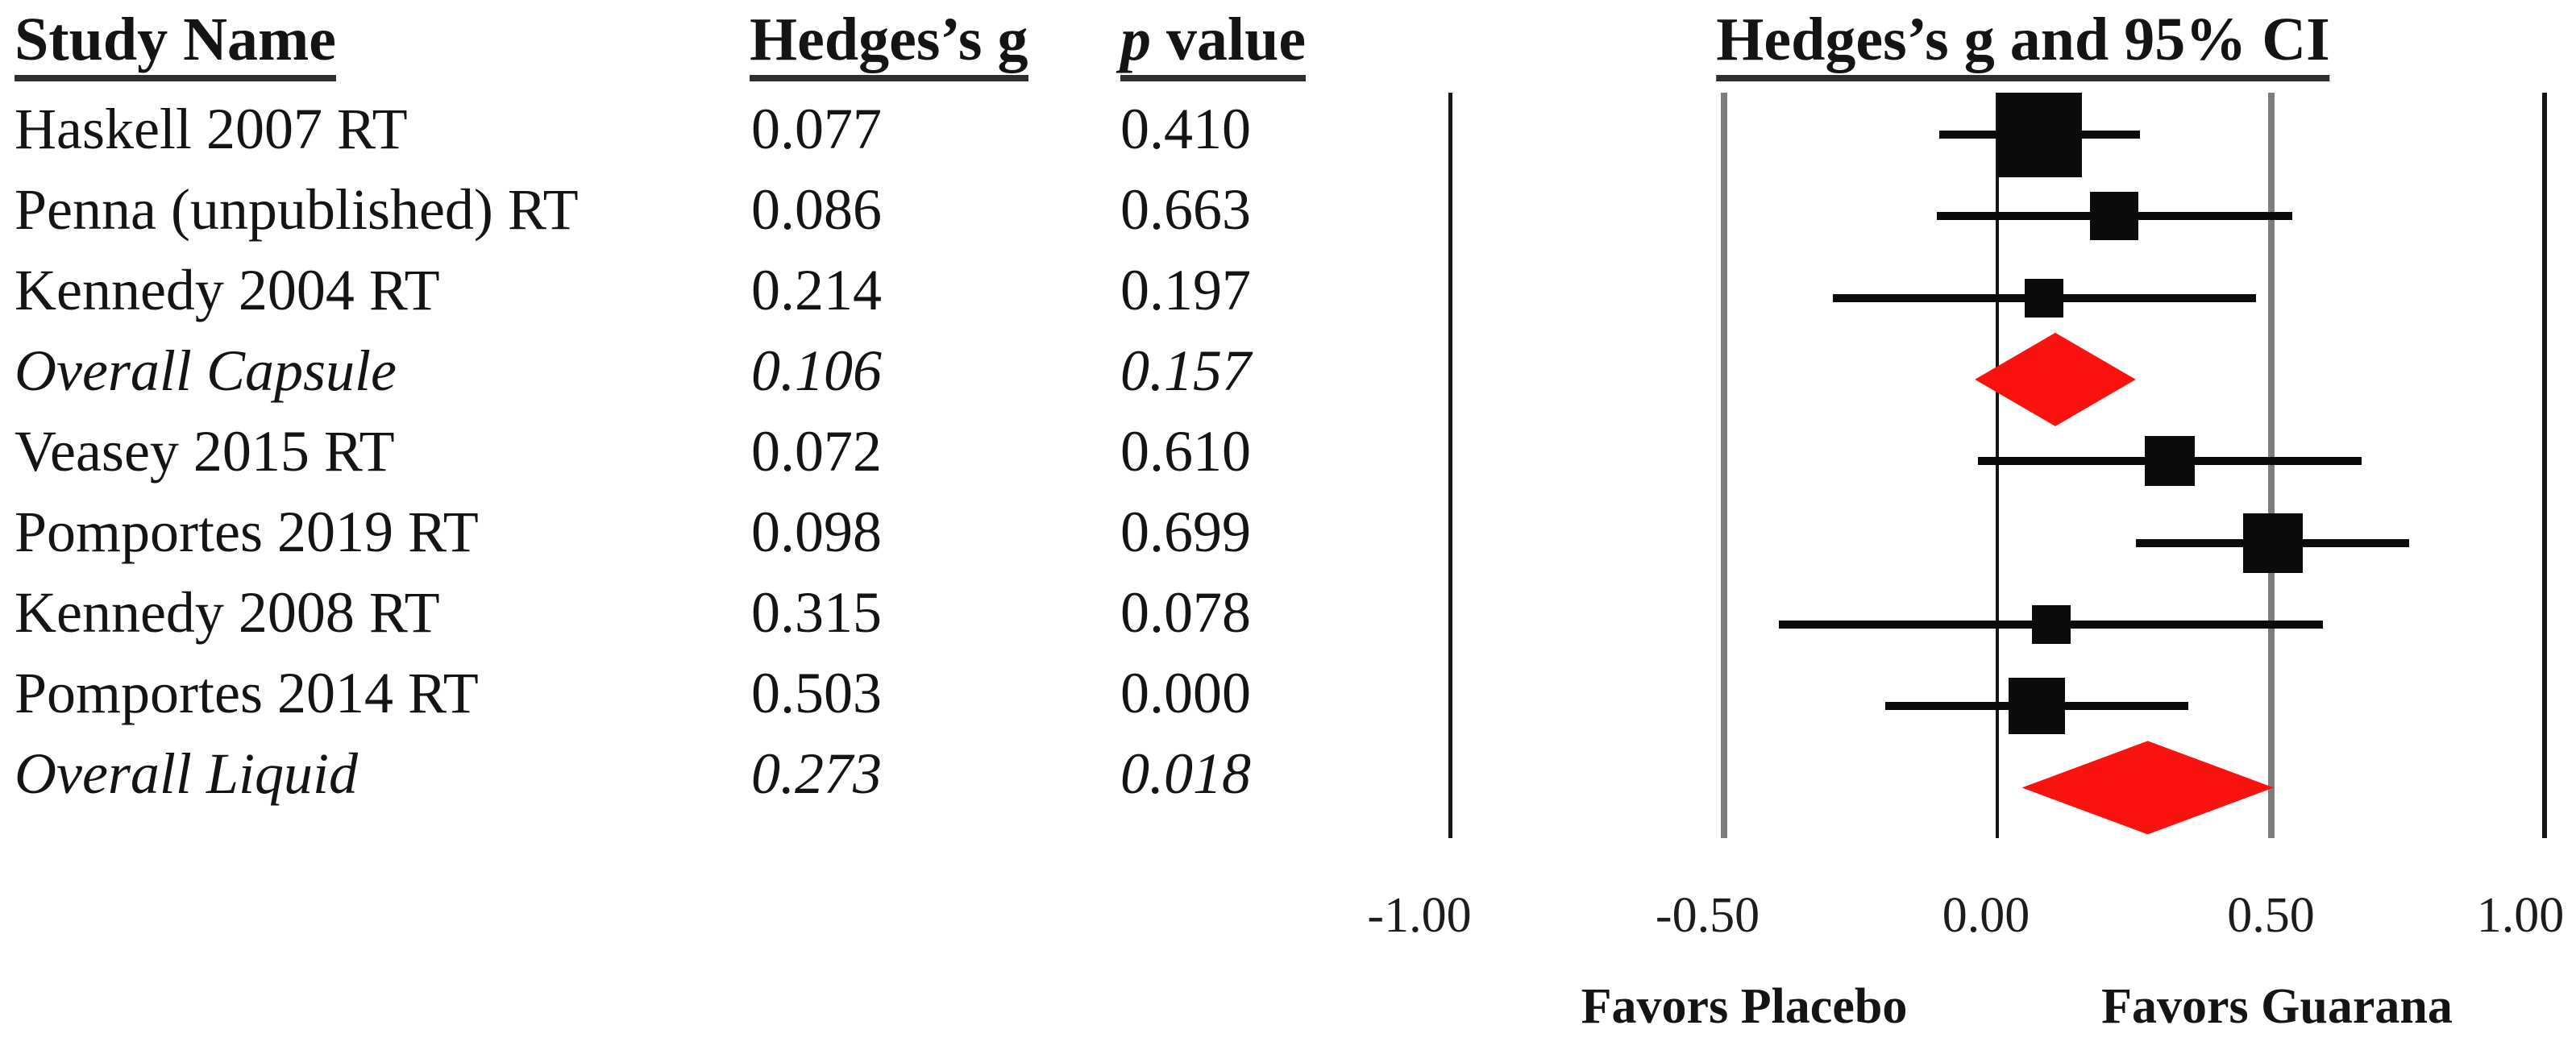 This screenshot has height=1042, width=2576. What do you see at coordinates (2271, 915) in the screenshot?
I see `axis-tick-label: 0.50` at bounding box center [2271, 915].